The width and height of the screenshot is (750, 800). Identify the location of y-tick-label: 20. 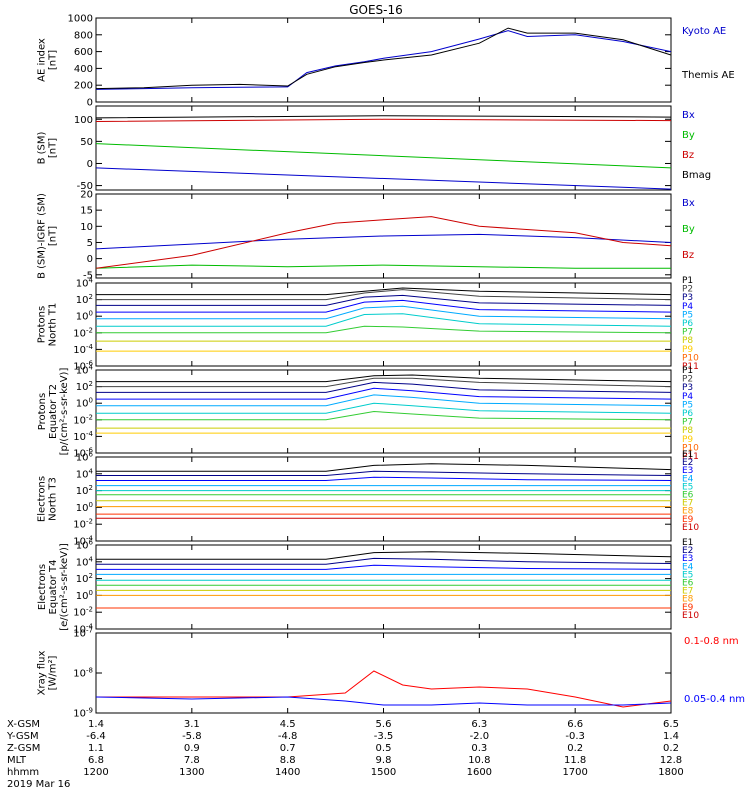
(86, 195).